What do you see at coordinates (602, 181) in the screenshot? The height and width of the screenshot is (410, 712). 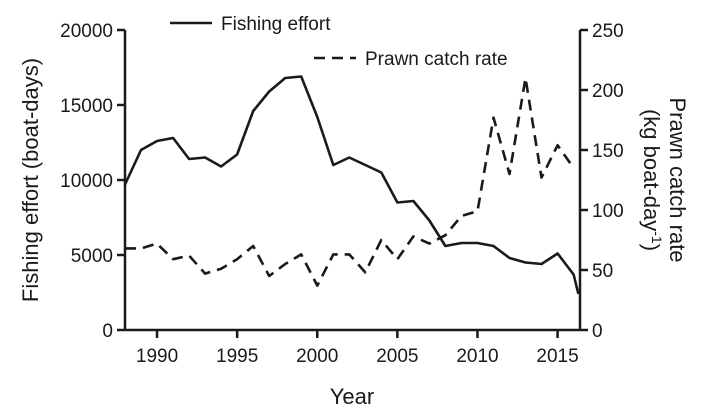 I see `right-y-ticks: 0 50 100 150 200 250` at bounding box center [602, 181].